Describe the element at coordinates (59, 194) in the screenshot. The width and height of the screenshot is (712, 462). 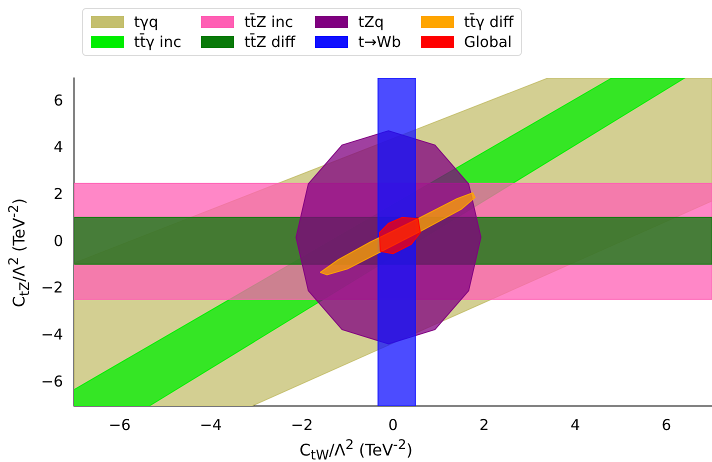
I see `y-tick-label: 2` at that location.